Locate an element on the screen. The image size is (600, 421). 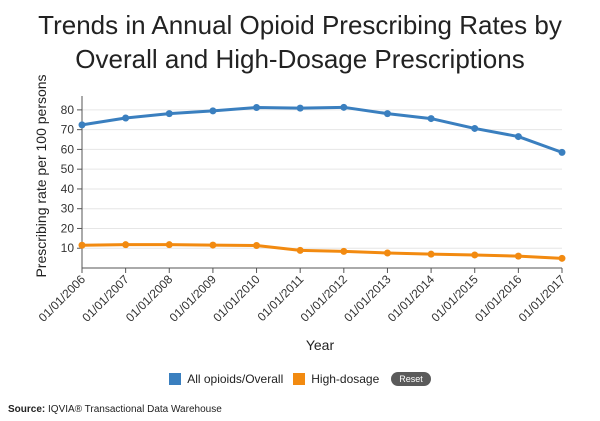
y-axis-label: Prescribing rate per 100 persons is located at coordinates (41, 175).